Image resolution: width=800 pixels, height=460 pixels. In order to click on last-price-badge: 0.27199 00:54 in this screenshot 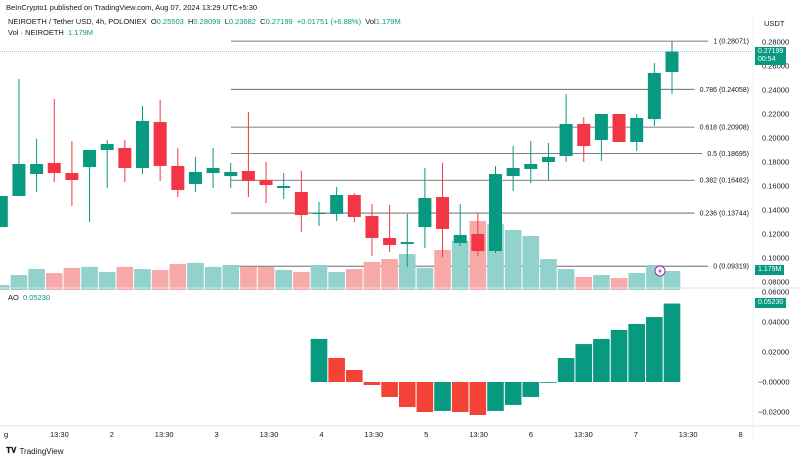, I will do `click(771, 56)`.